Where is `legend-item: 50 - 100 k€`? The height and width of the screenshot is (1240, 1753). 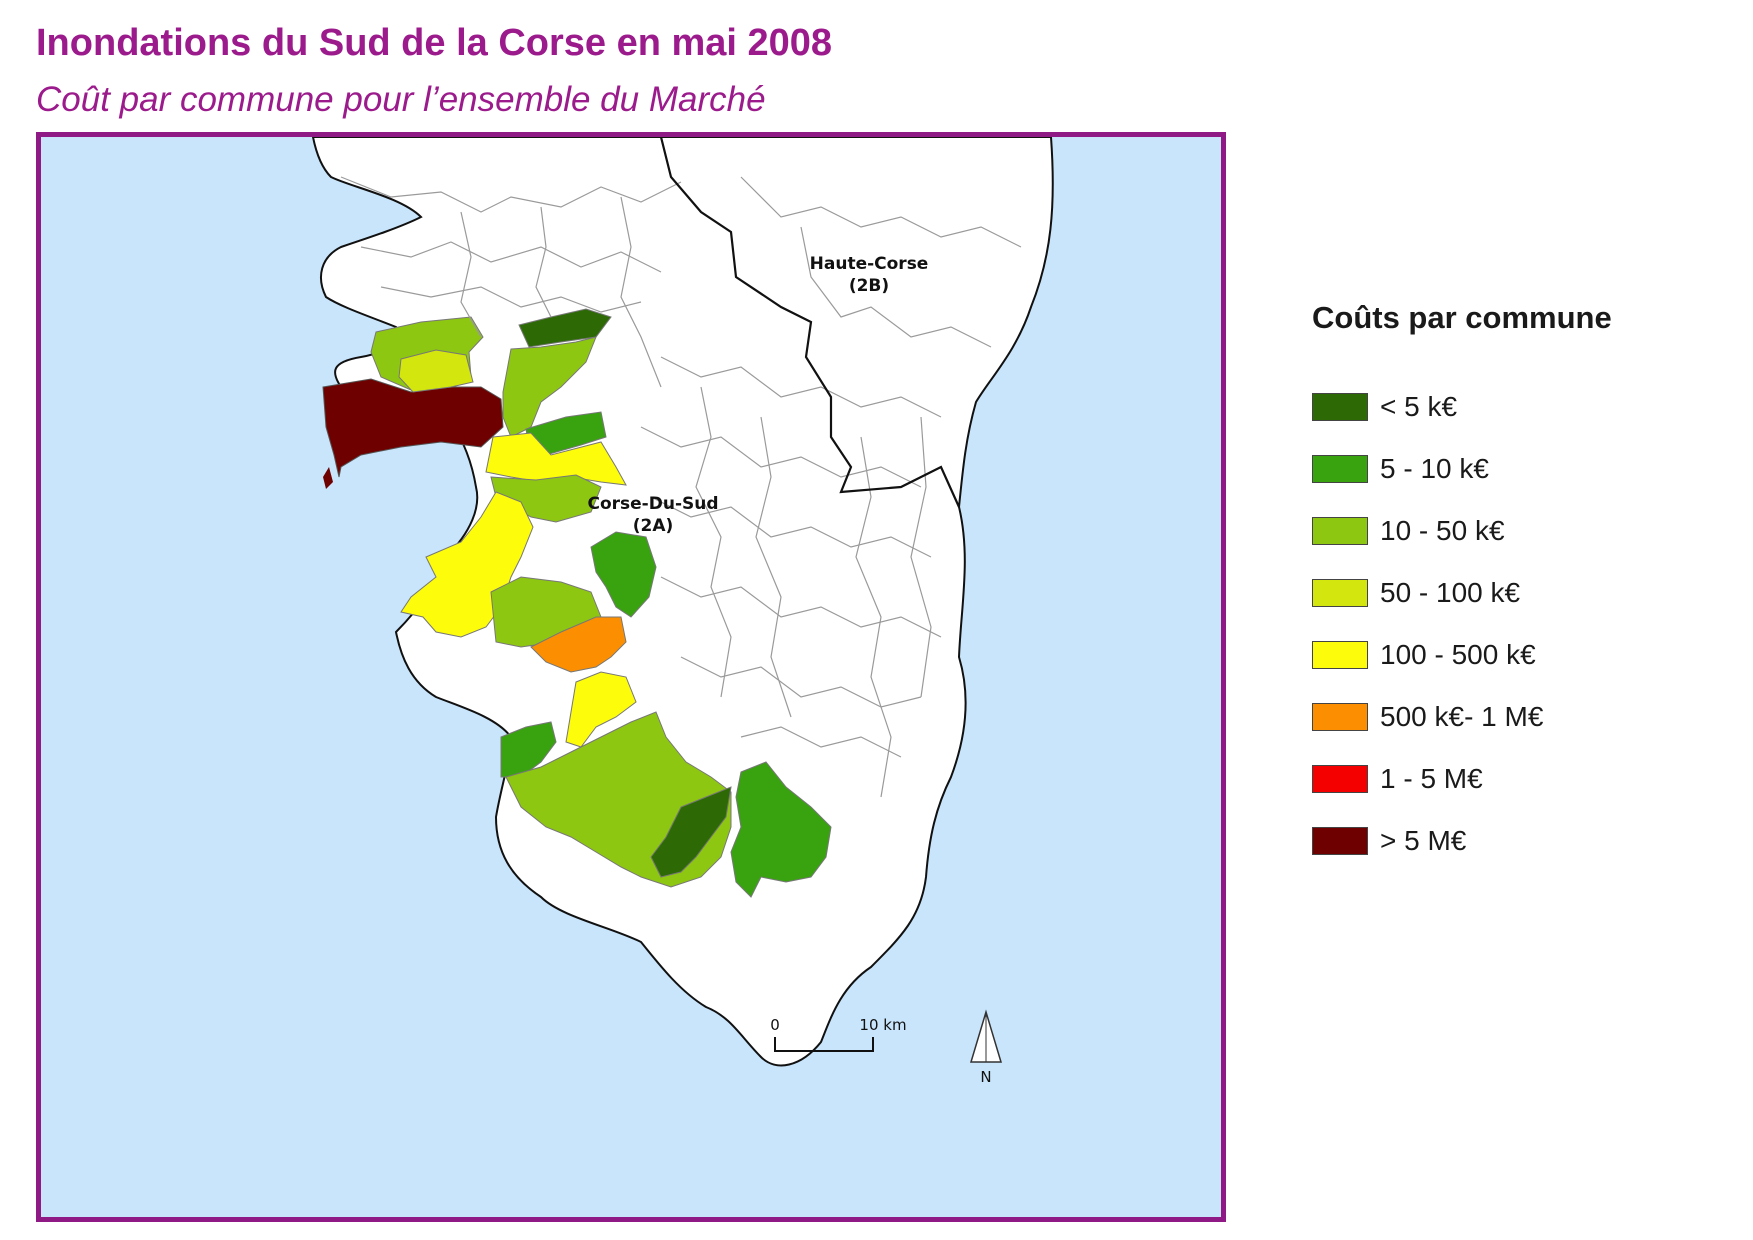 legend-item: 50 - 100 k€ is located at coordinates (1462, 593).